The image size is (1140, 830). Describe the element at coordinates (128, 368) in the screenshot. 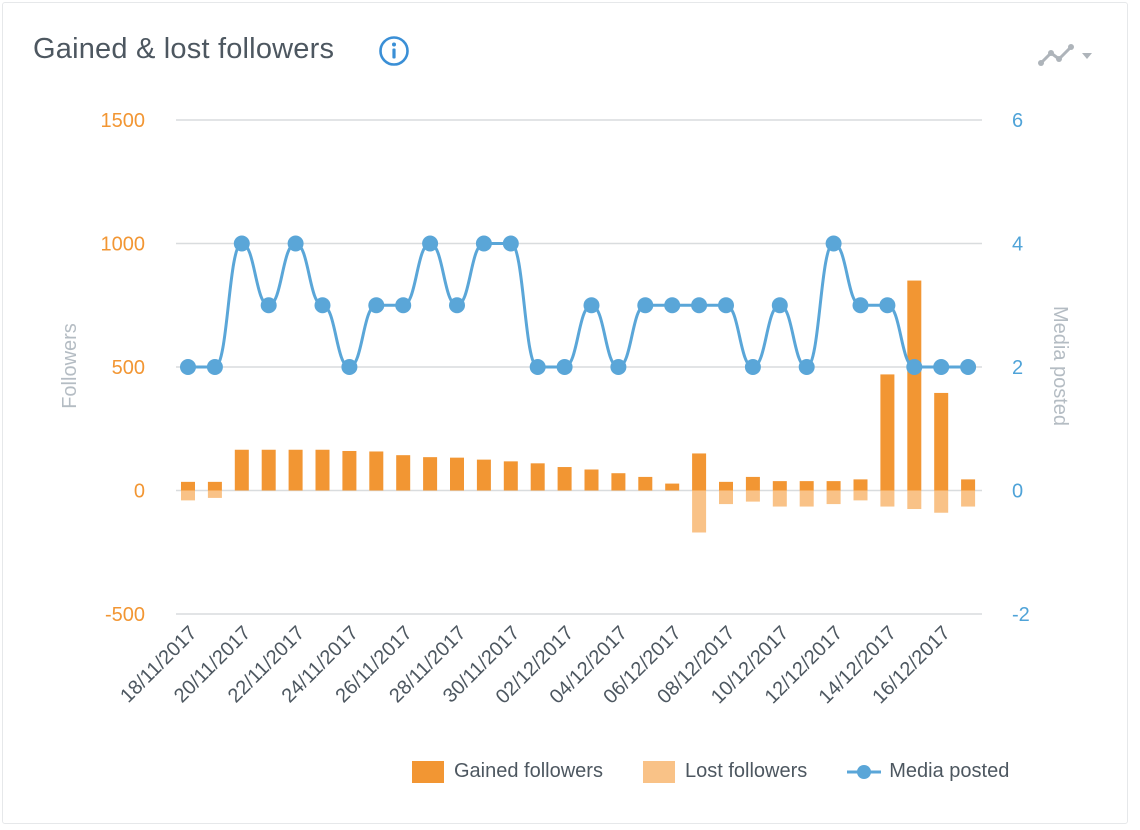

I see `y-left-tick-label: 500` at that location.